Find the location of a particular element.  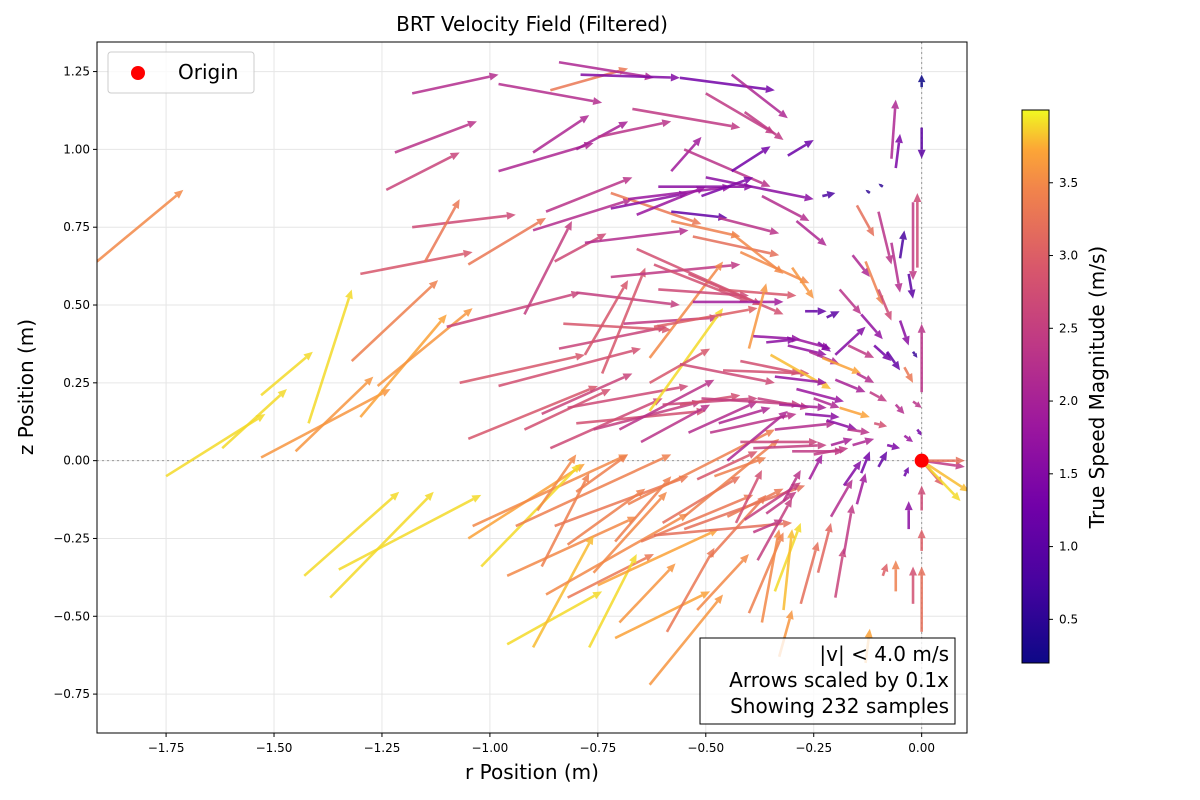

info-arrow-scale: Arrows scaled by 0.1x is located at coordinates (839, 680).